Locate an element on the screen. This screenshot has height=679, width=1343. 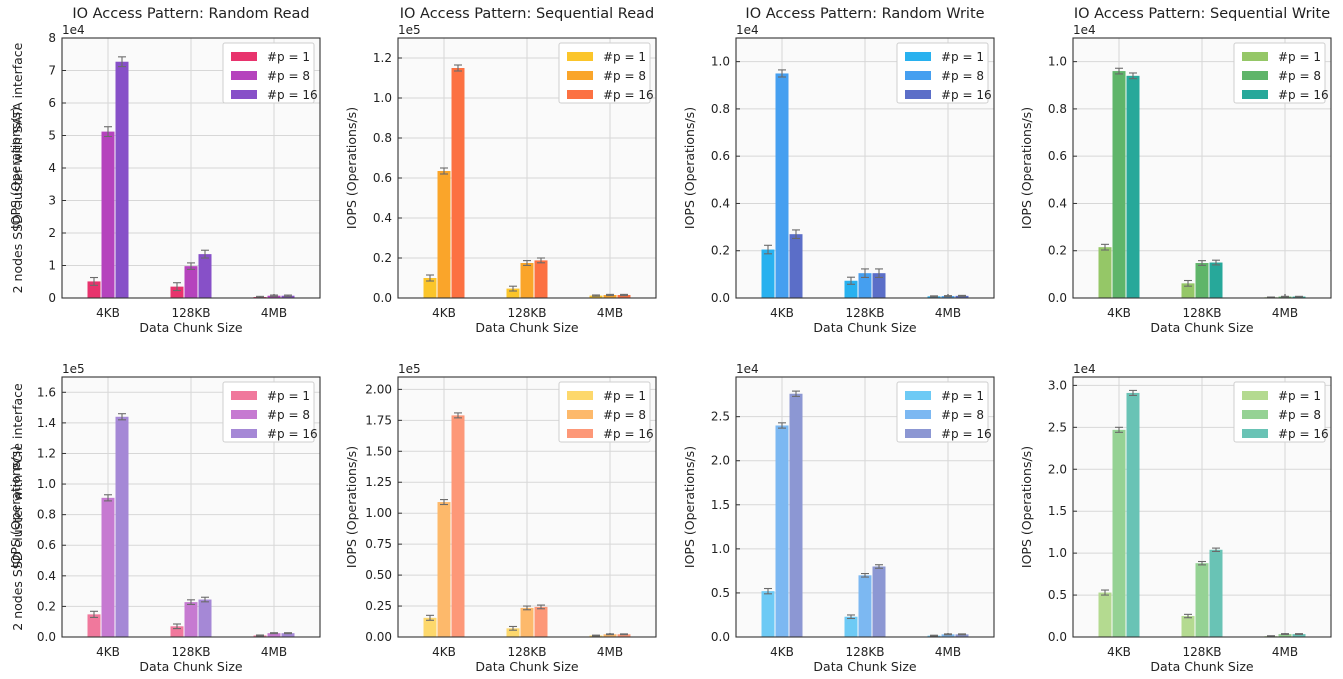
y-tick-label: 0.00 is located at coordinates (378, 637).